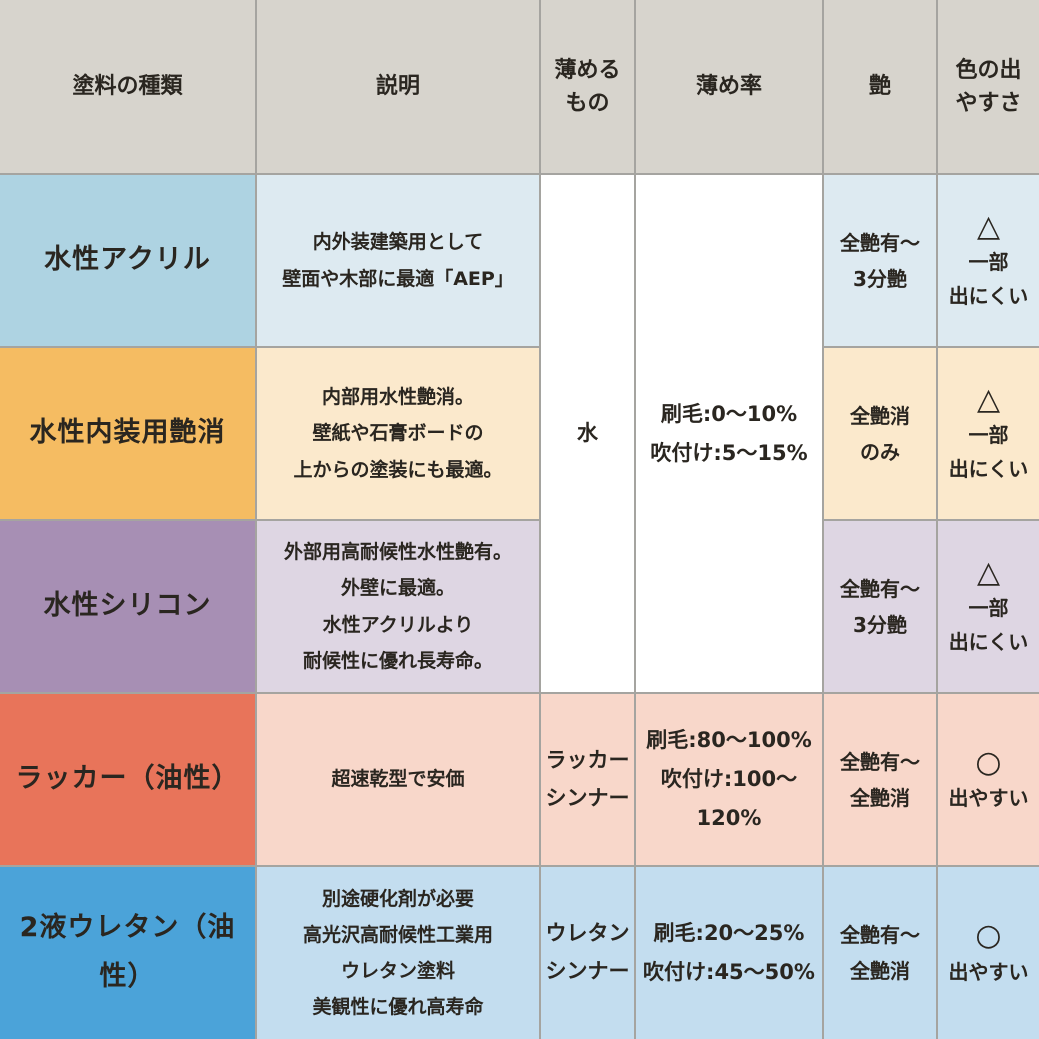 The height and width of the screenshot is (1039, 1039). Describe the element at coordinates (128, 952) in the screenshot. I see `name-cell: 2液ウレタン（油性）` at that location.